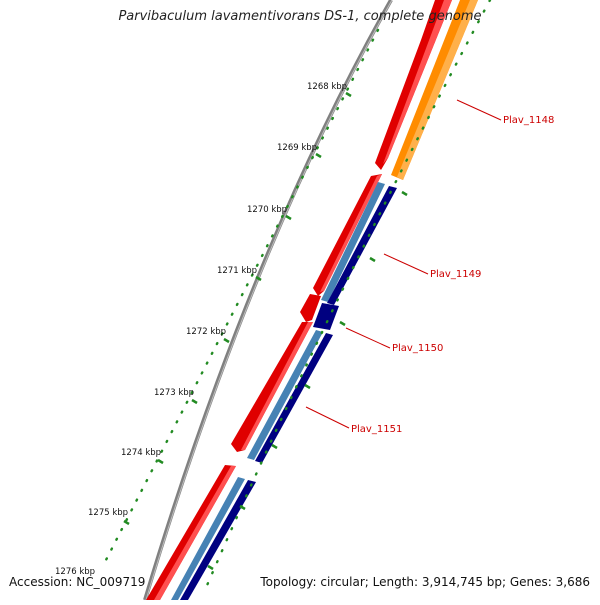 The width and height of the screenshot is (600, 605). I want to click on gene-label-plav-1150: Plav_1150, so click(417, 348).